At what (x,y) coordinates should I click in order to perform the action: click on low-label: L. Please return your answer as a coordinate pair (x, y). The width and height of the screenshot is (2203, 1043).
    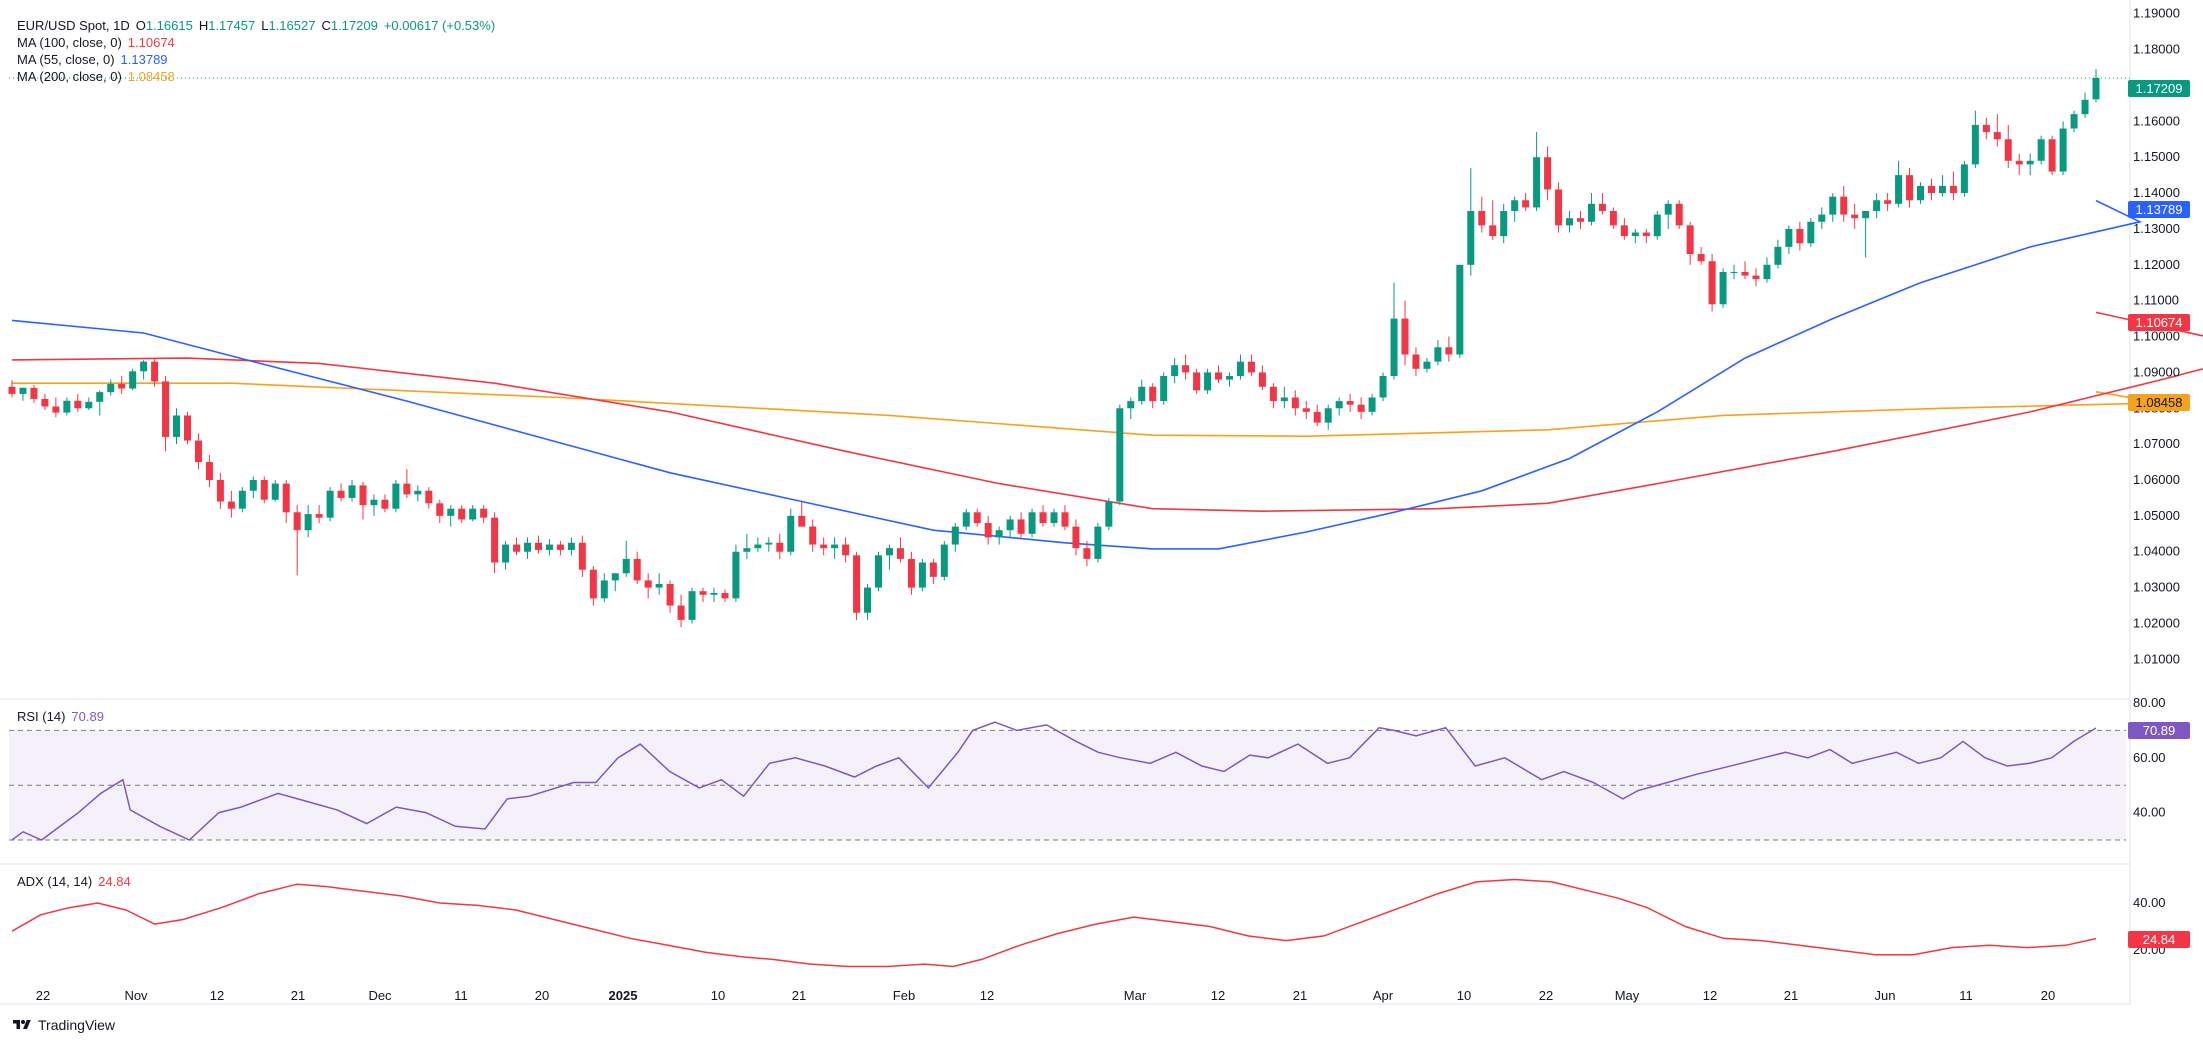
    Looking at the image, I should click on (265, 25).